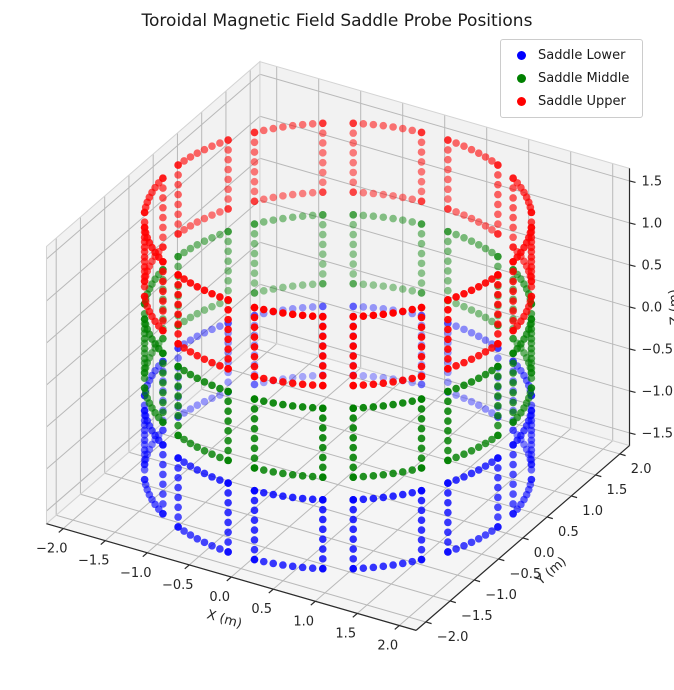  I want to click on legend-label-saddle-lower: Saddle Lower, so click(582, 55).